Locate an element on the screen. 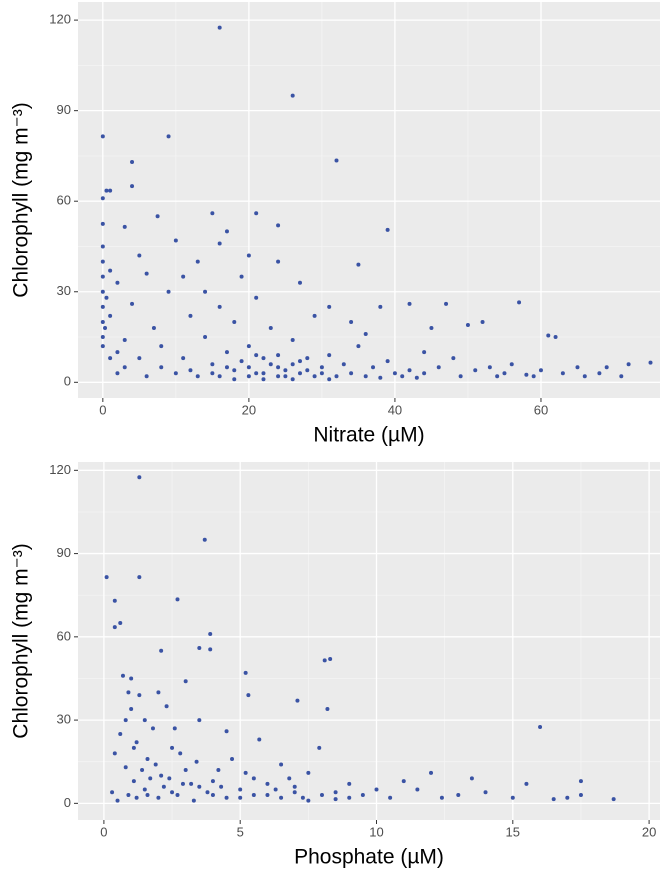 The image size is (668, 896). y-tick-label: 0 is located at coordinates (67, 381).